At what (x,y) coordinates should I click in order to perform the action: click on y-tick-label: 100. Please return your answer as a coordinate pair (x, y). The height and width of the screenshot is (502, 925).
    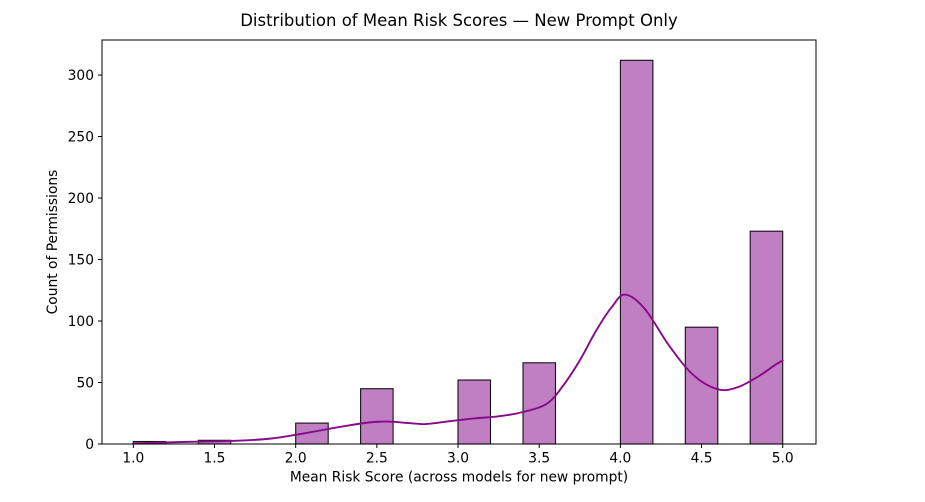
    Looking at the image, I should click on (81, 322).